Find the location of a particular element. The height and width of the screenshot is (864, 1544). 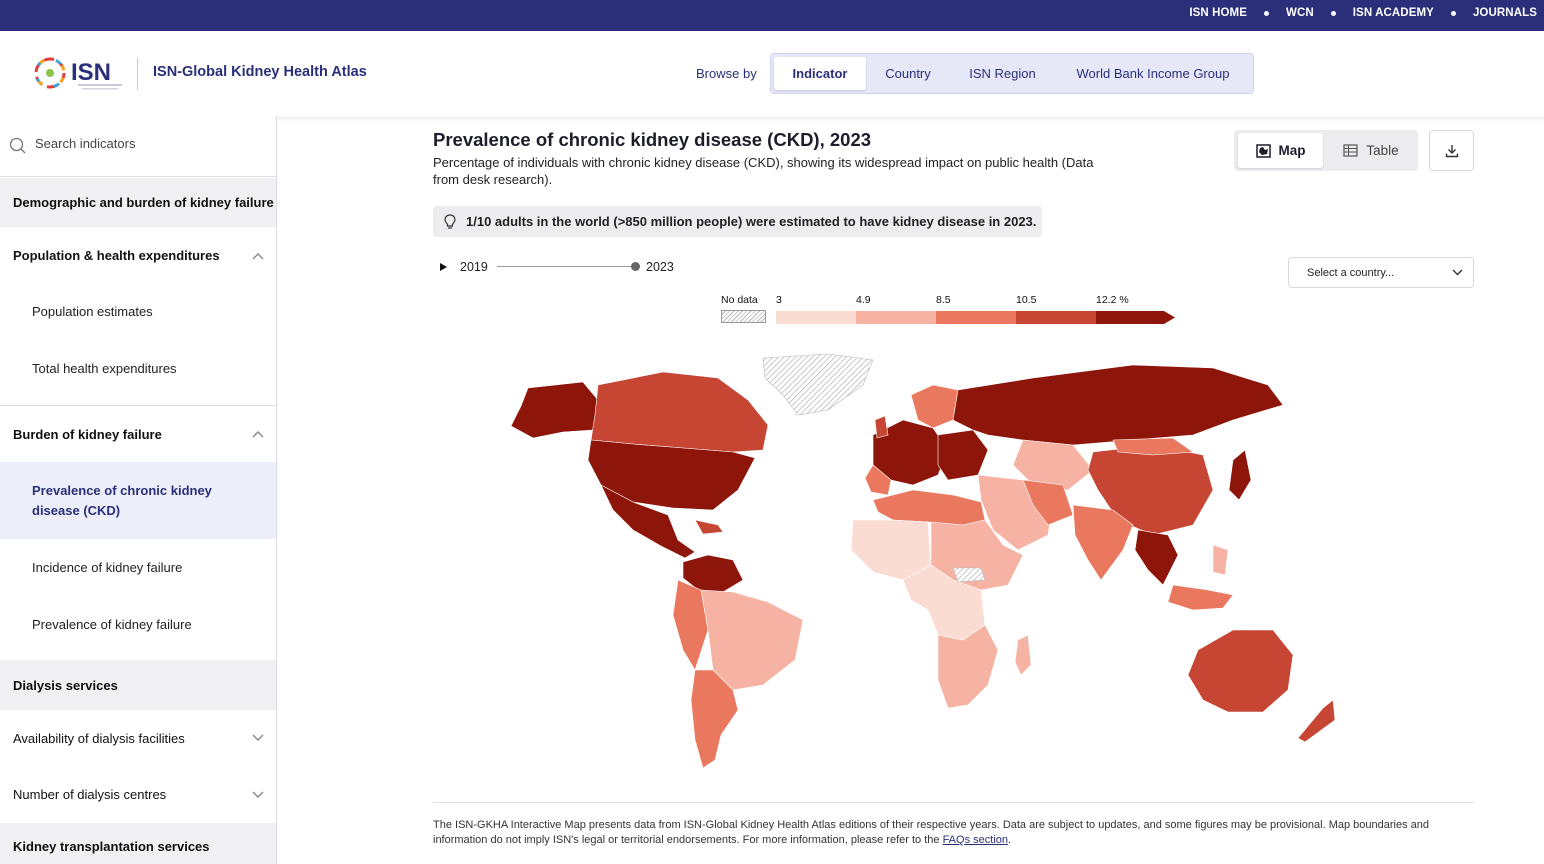

map-region-eastern-europe is located at coordinates (963, 455).